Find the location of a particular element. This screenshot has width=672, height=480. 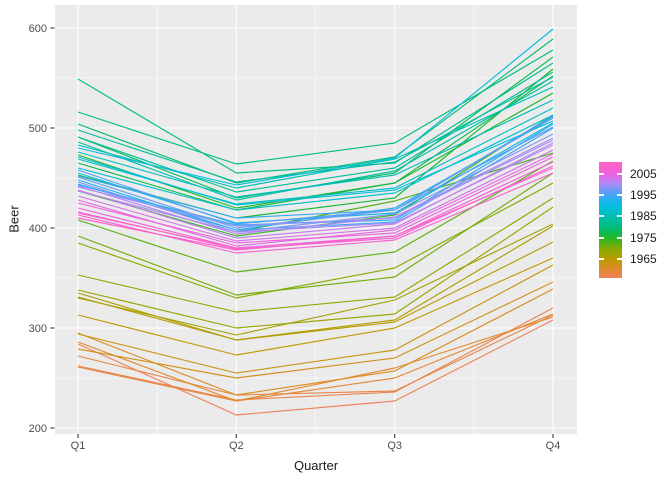

series-line-2002 is located at coordinates (315, 190).